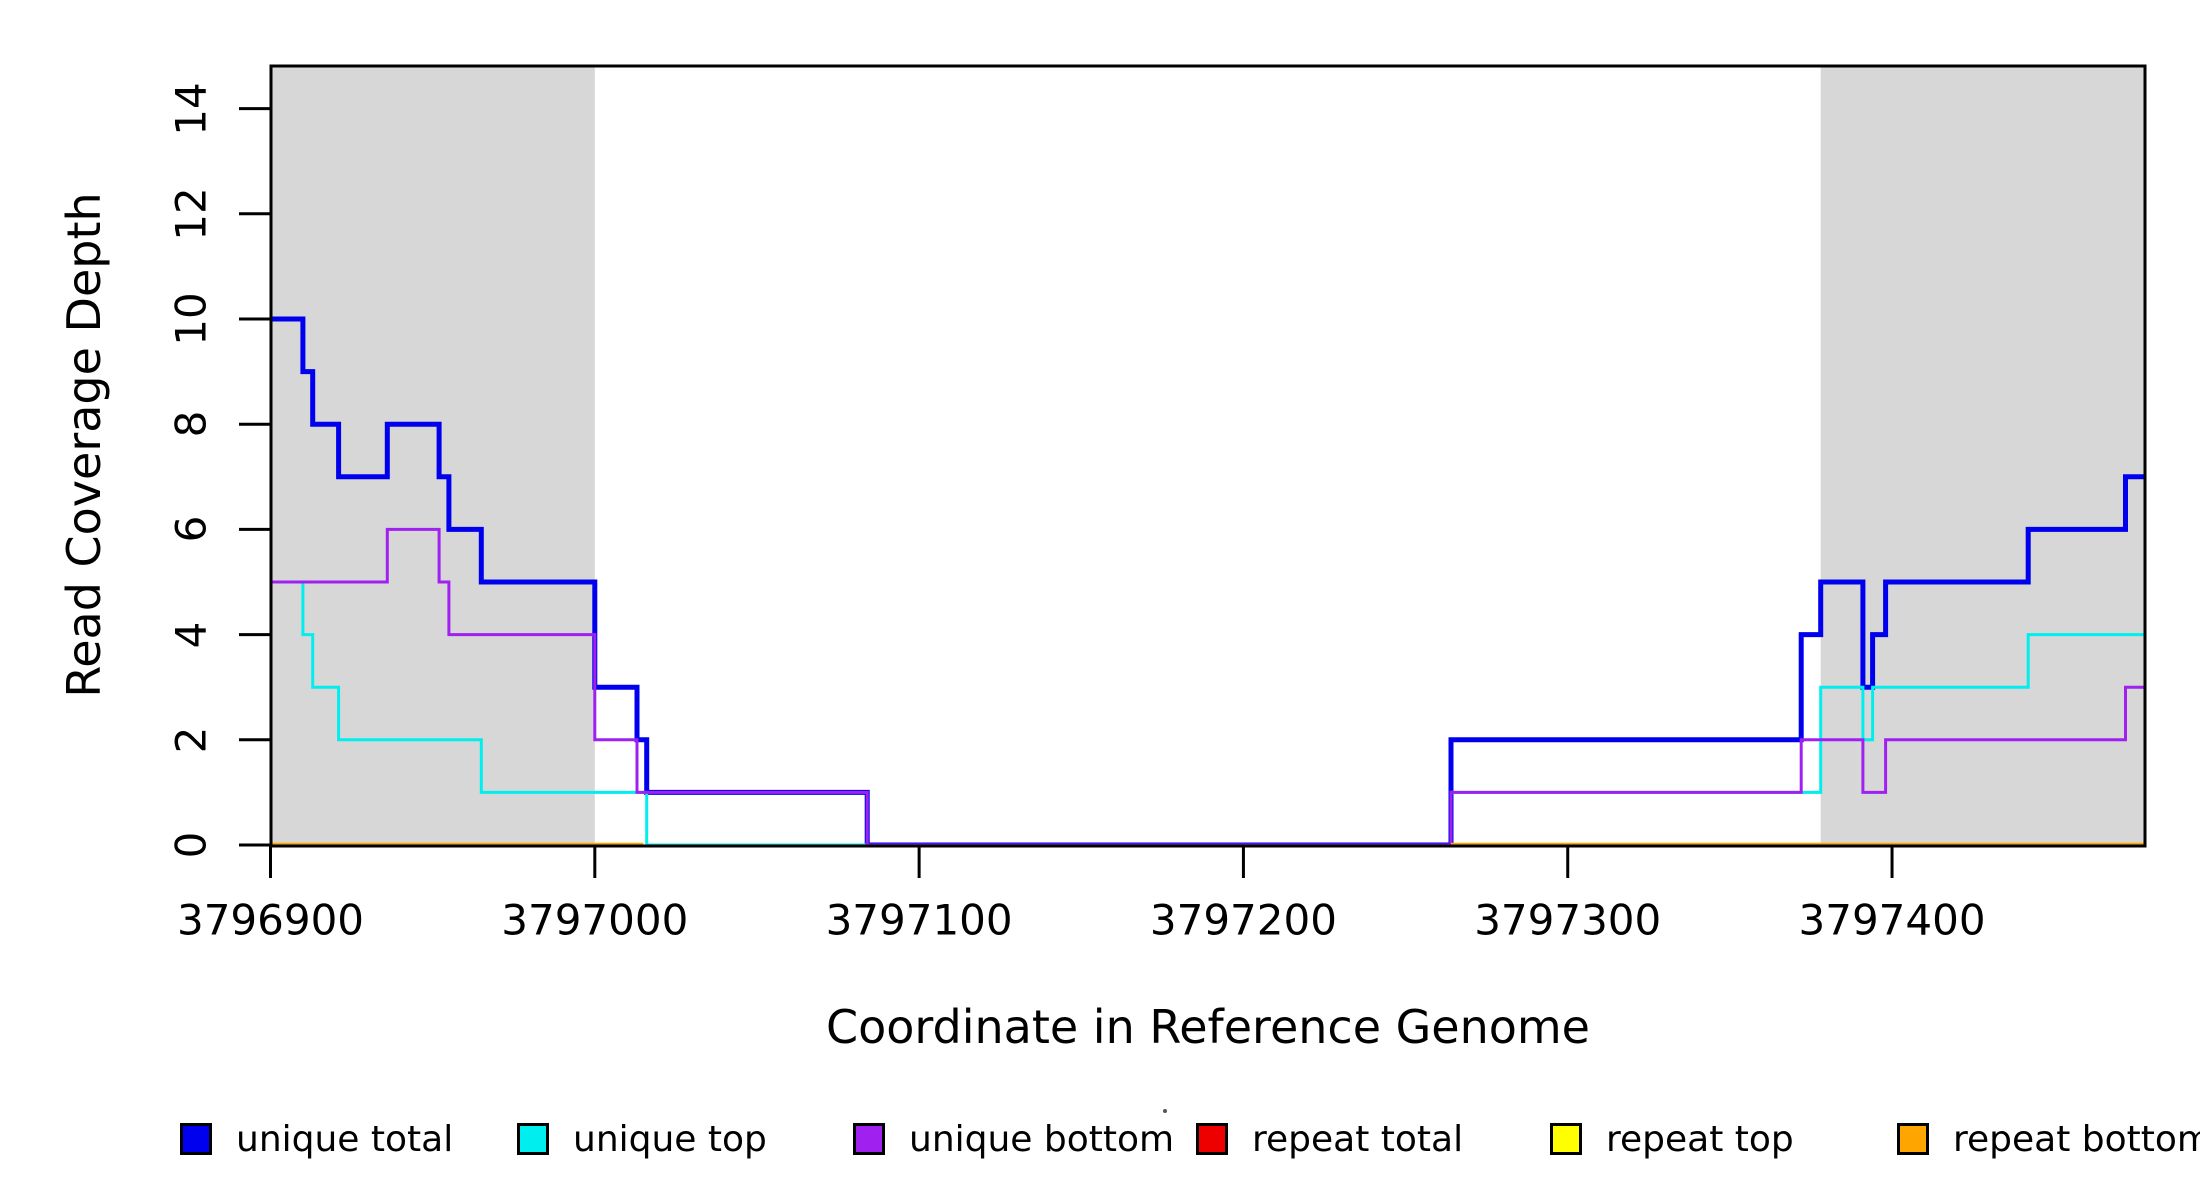  I want to click on legend-item-unique-bottom: unique bottom, so click(1014, 1139).